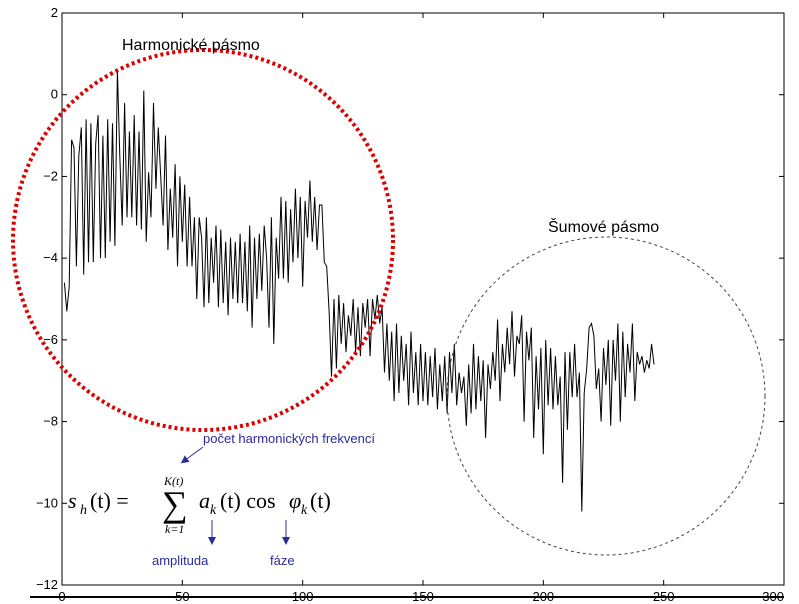 The height and width of the screenshot is (604, 799). Describe the element at coordinates (295, 500) in the screenshot. I see `formula-phi: φ` at that location.